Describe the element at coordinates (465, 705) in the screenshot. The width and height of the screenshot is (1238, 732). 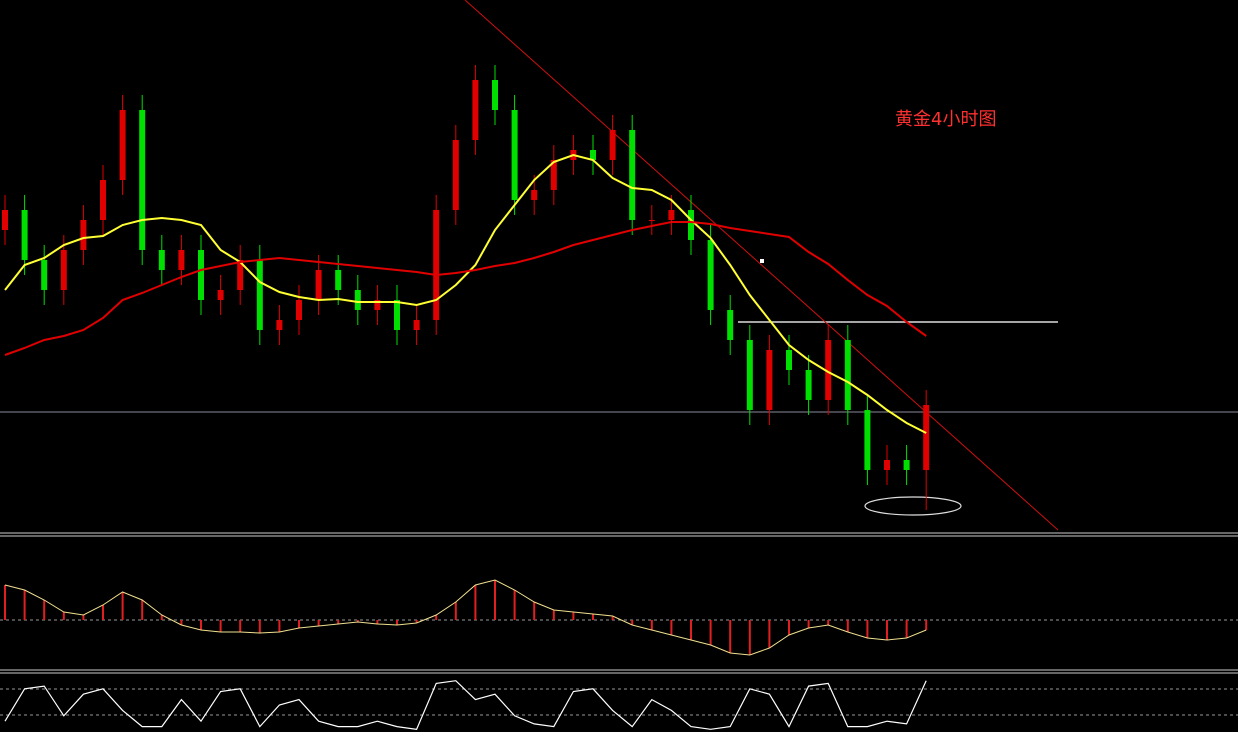
I see `stoch-line` at that location.